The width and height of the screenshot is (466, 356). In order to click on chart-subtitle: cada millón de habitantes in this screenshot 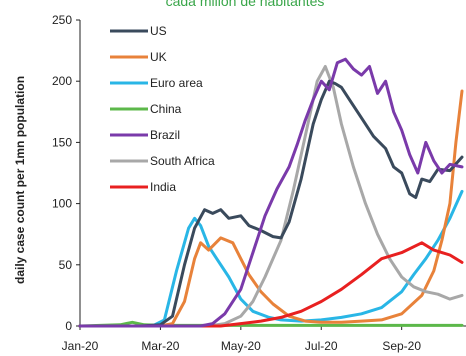, I will do `click(245, 4)`.